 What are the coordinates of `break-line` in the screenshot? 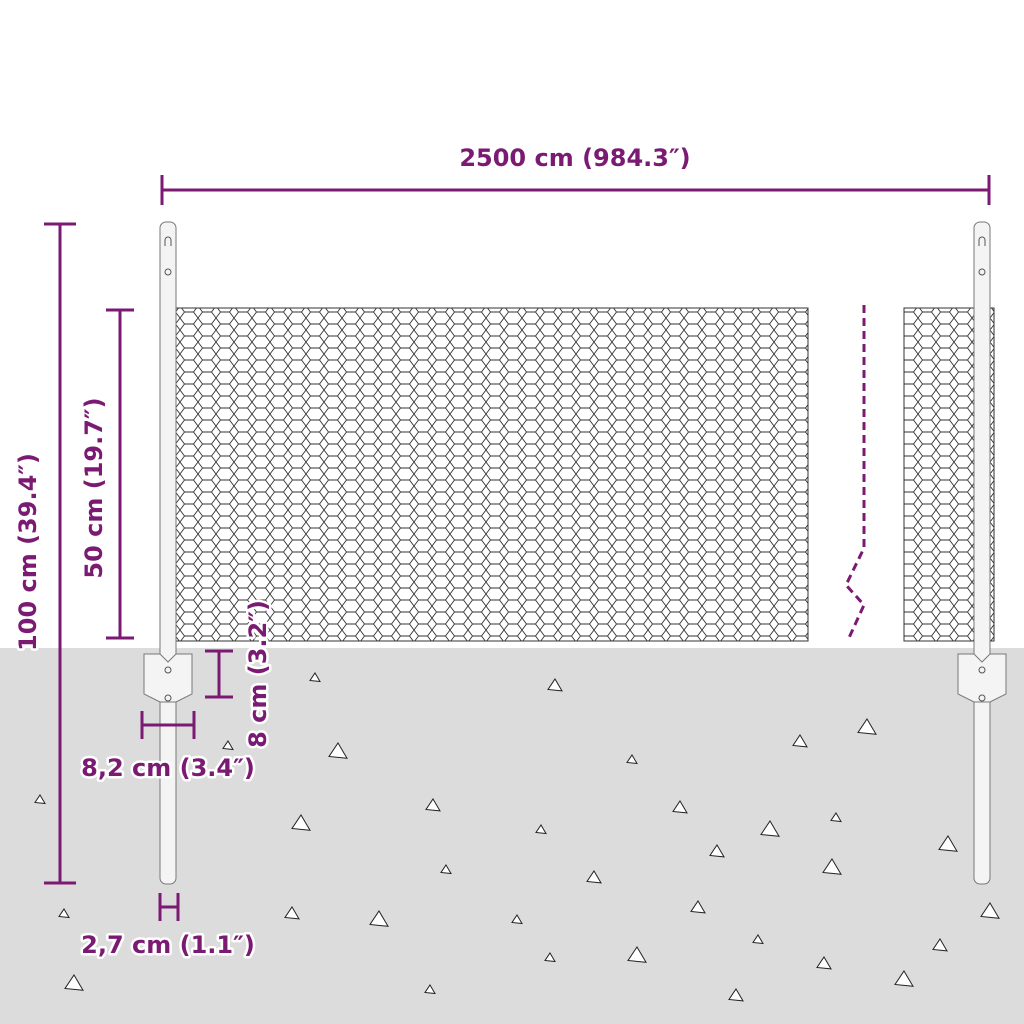 It's located at (855, 473).